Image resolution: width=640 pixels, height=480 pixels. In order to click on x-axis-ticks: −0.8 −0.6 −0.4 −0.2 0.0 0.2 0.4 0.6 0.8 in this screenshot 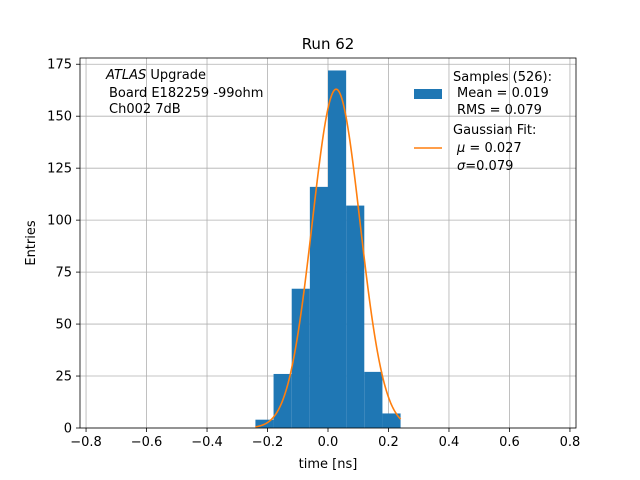, I will do `click(325, 439)`.